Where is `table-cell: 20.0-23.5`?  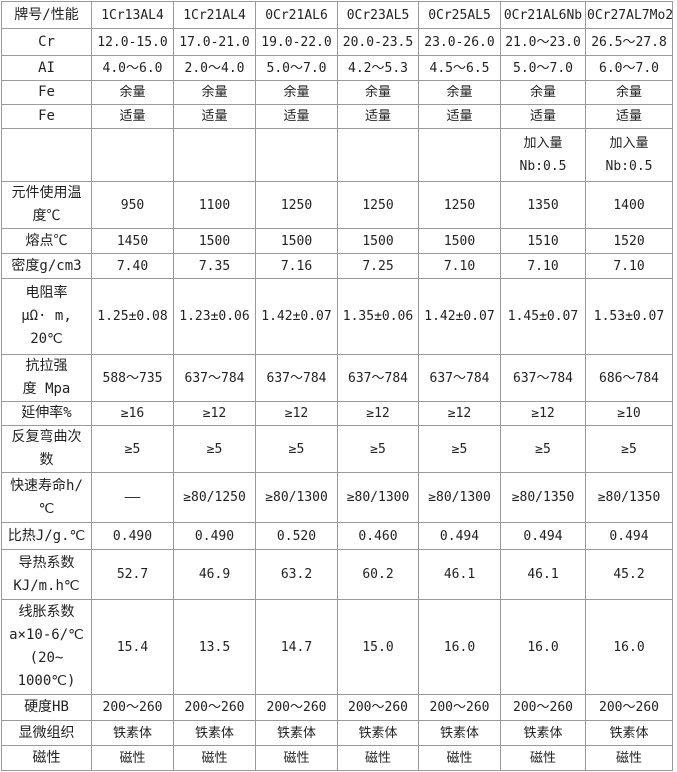
table-cell: 20.0-23.5 is located at coordinates (378, 42).